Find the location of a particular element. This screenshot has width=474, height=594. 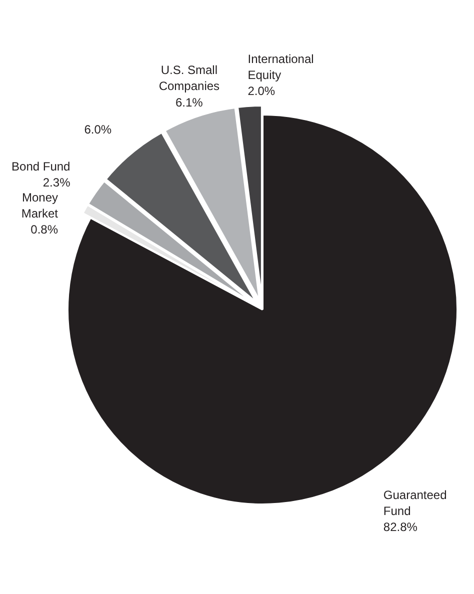

slice-label: International Equity is located at coordinates (281, 67).